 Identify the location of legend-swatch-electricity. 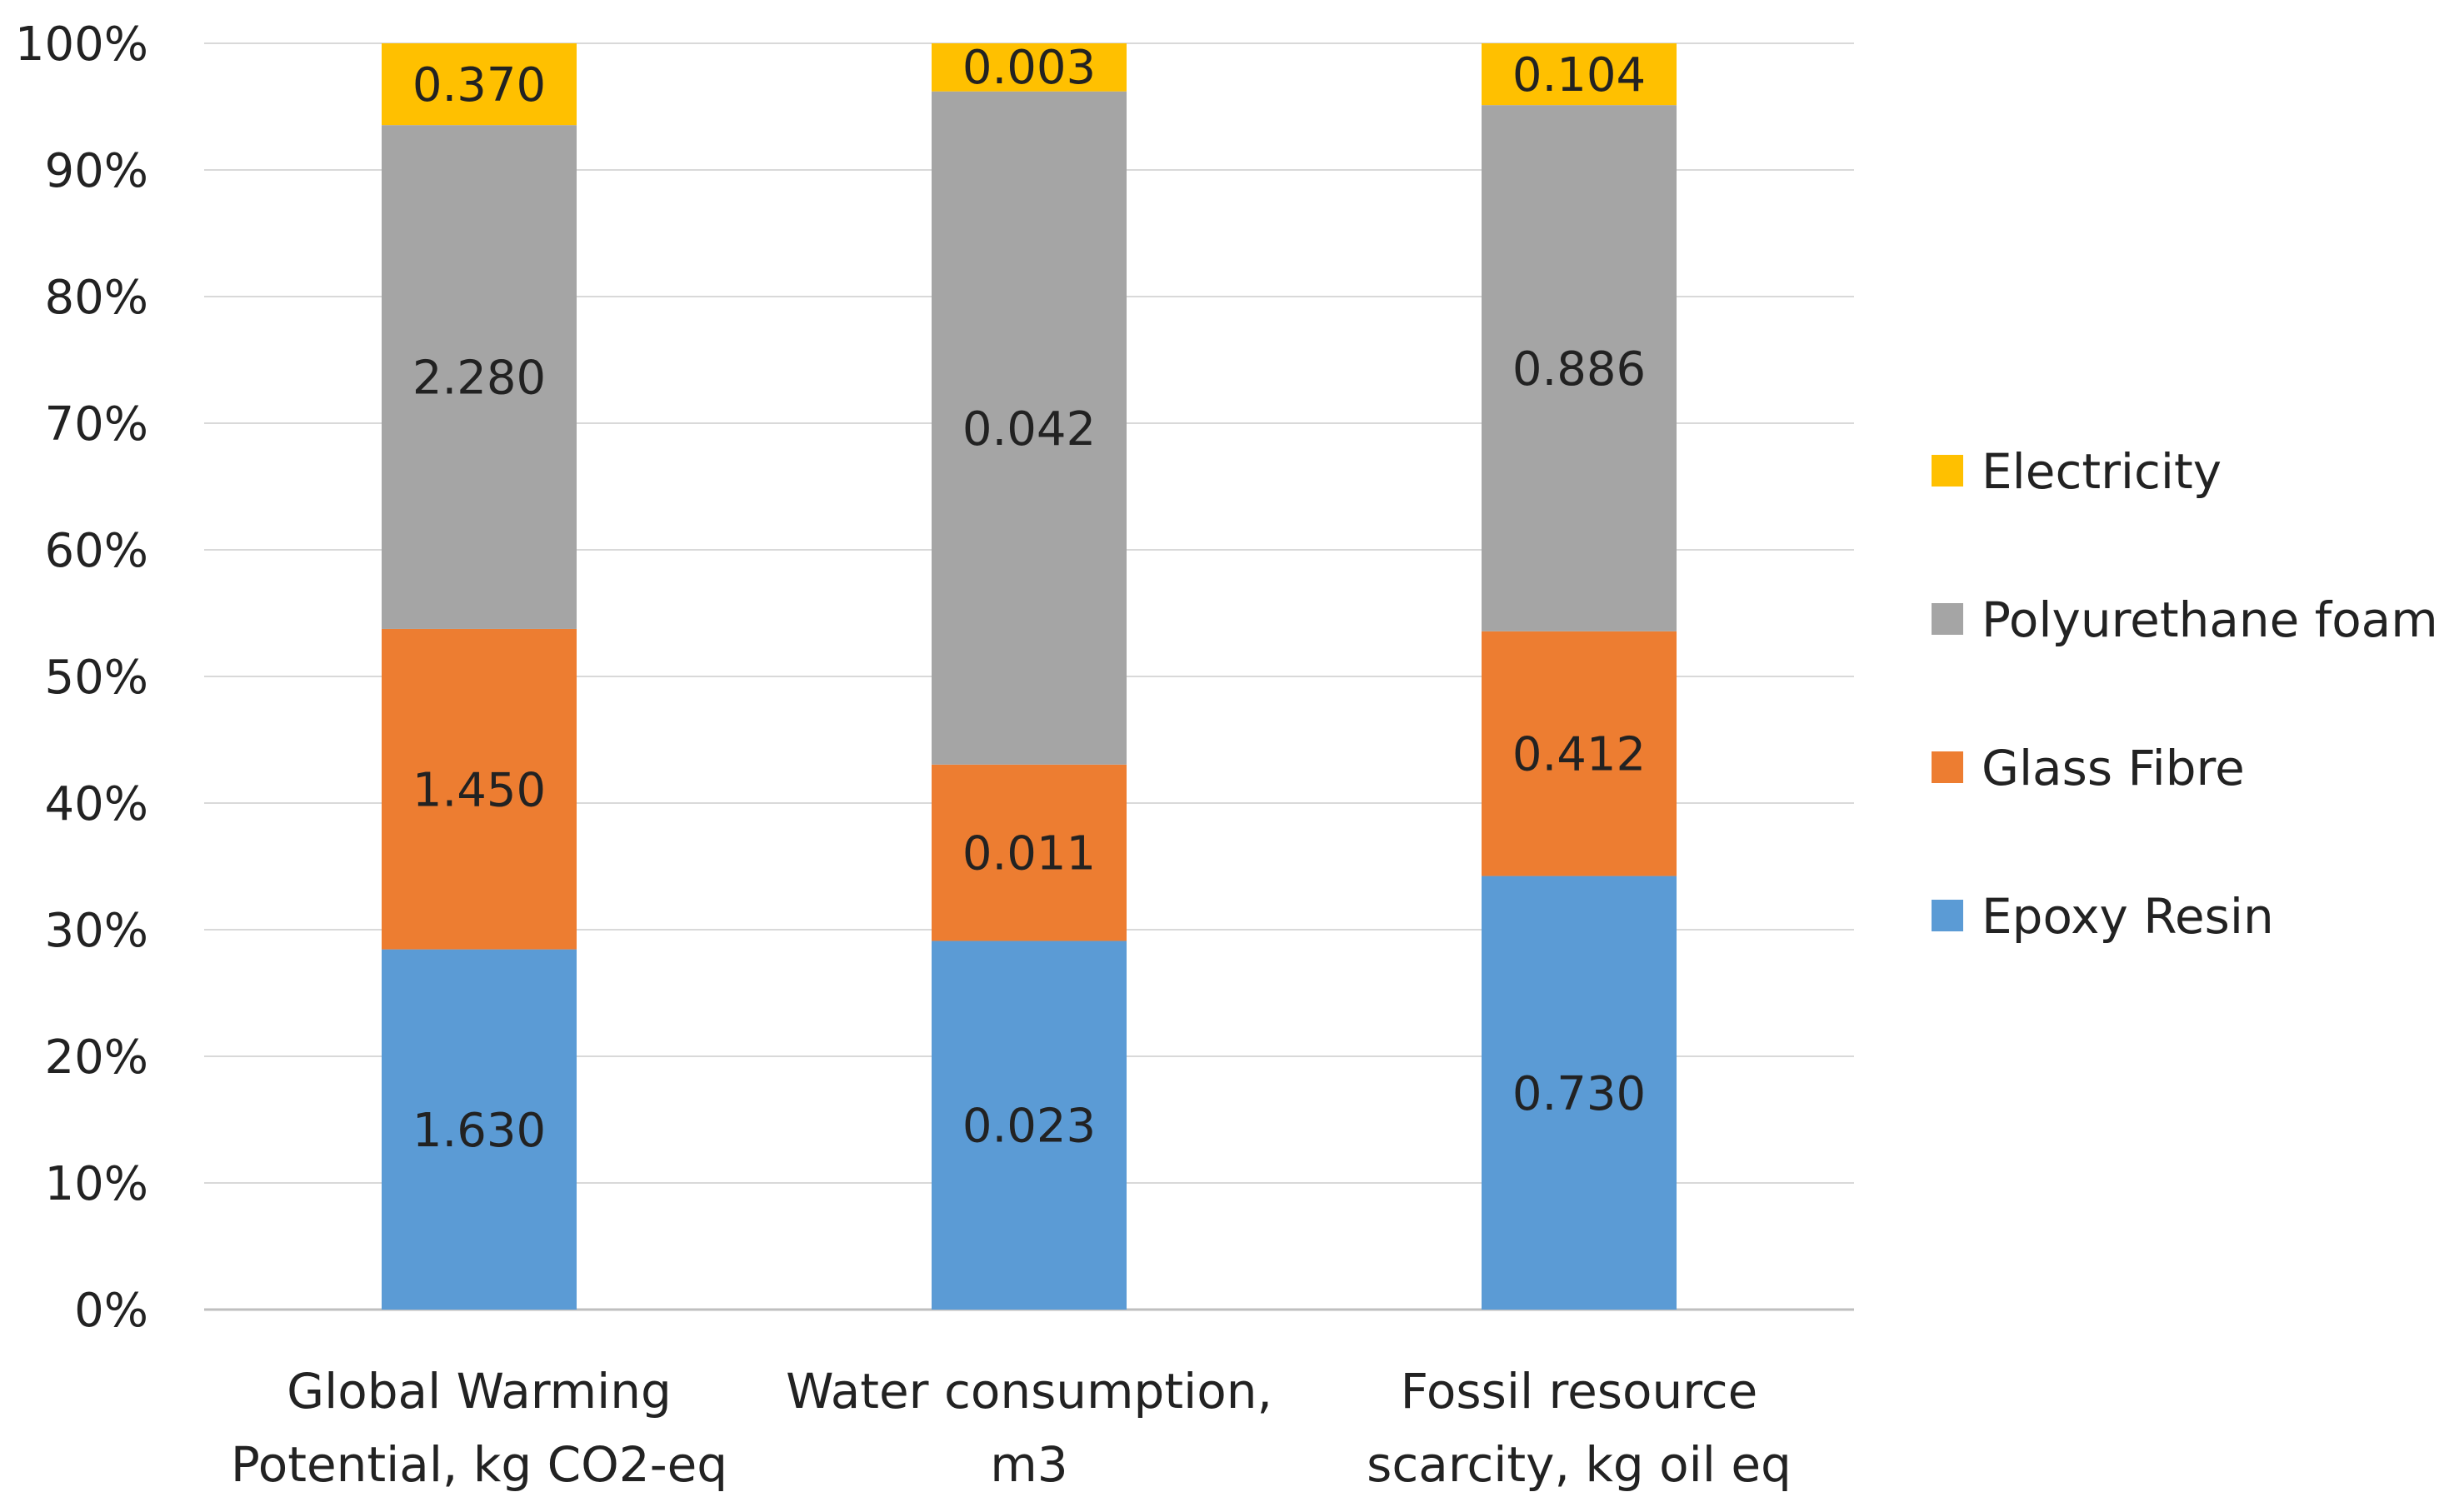
(1947, 471).